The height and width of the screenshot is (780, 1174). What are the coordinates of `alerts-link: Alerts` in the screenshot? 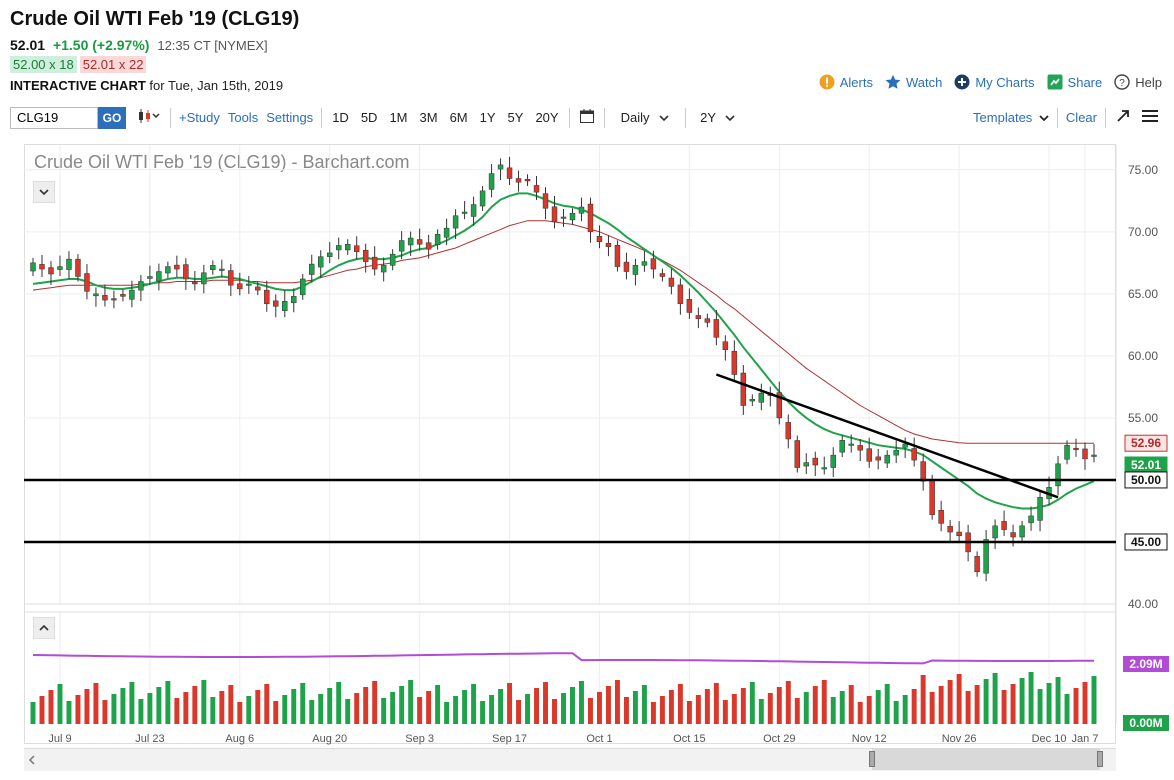 It's located at (846, 82).